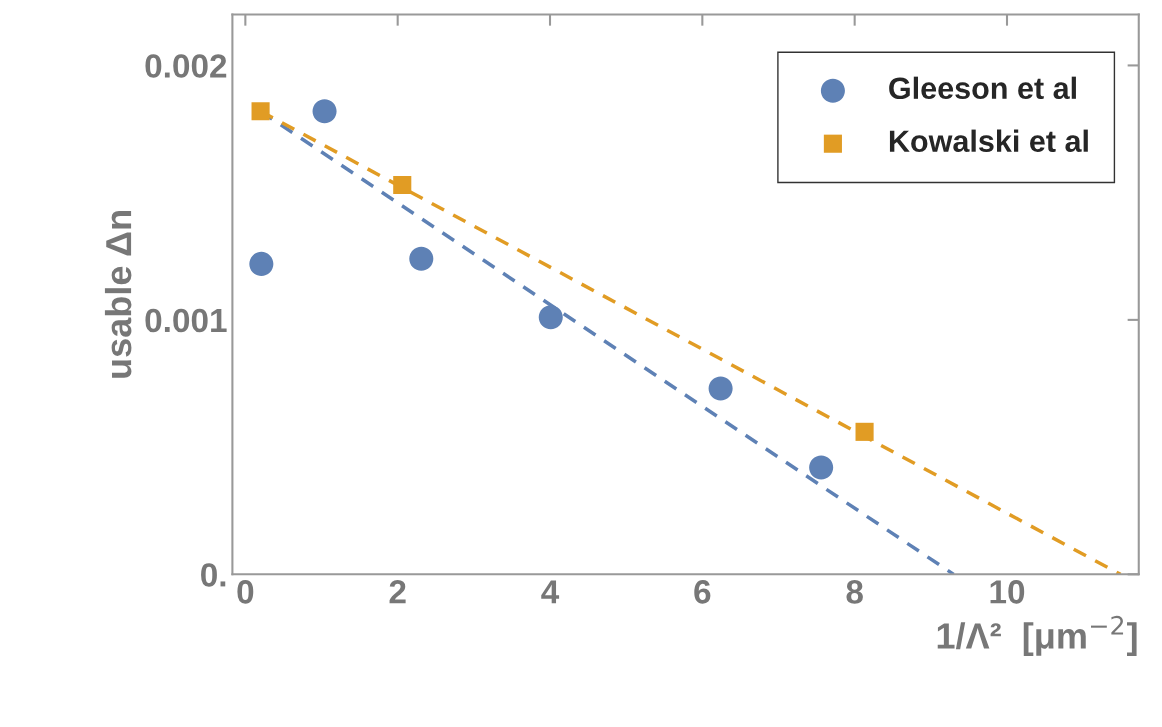 The image size is (1162, 727). I want to click on legend-label: Kowalski et al, so click(988, 141).